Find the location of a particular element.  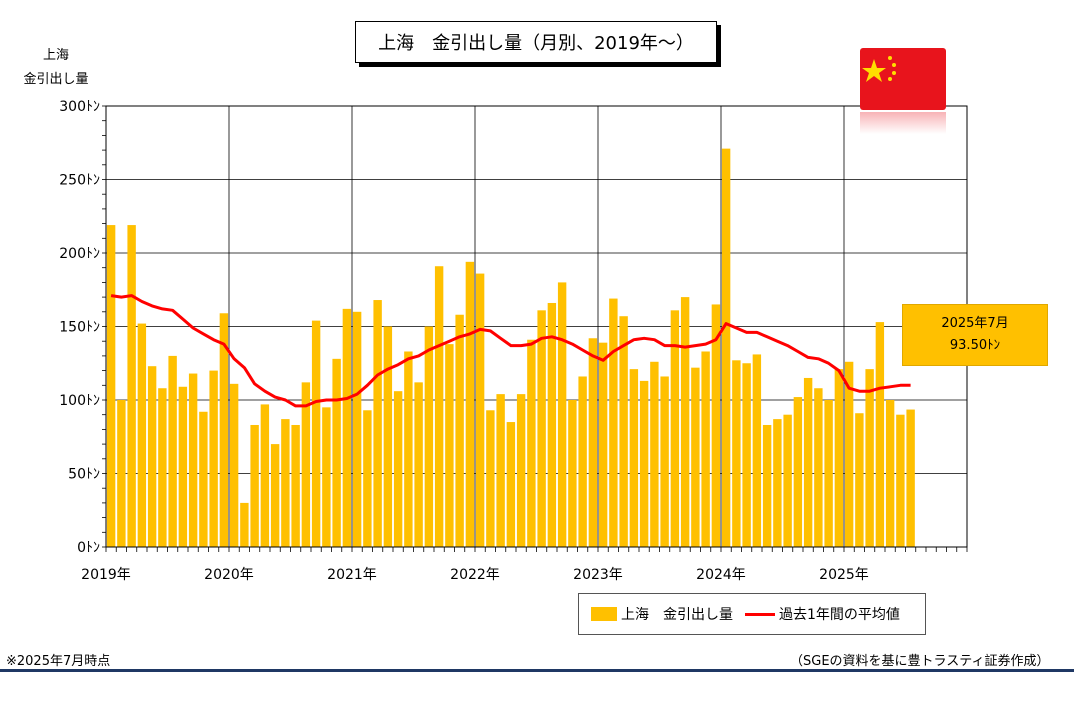

legend-swatch-line is located at coordinates (760, 614).